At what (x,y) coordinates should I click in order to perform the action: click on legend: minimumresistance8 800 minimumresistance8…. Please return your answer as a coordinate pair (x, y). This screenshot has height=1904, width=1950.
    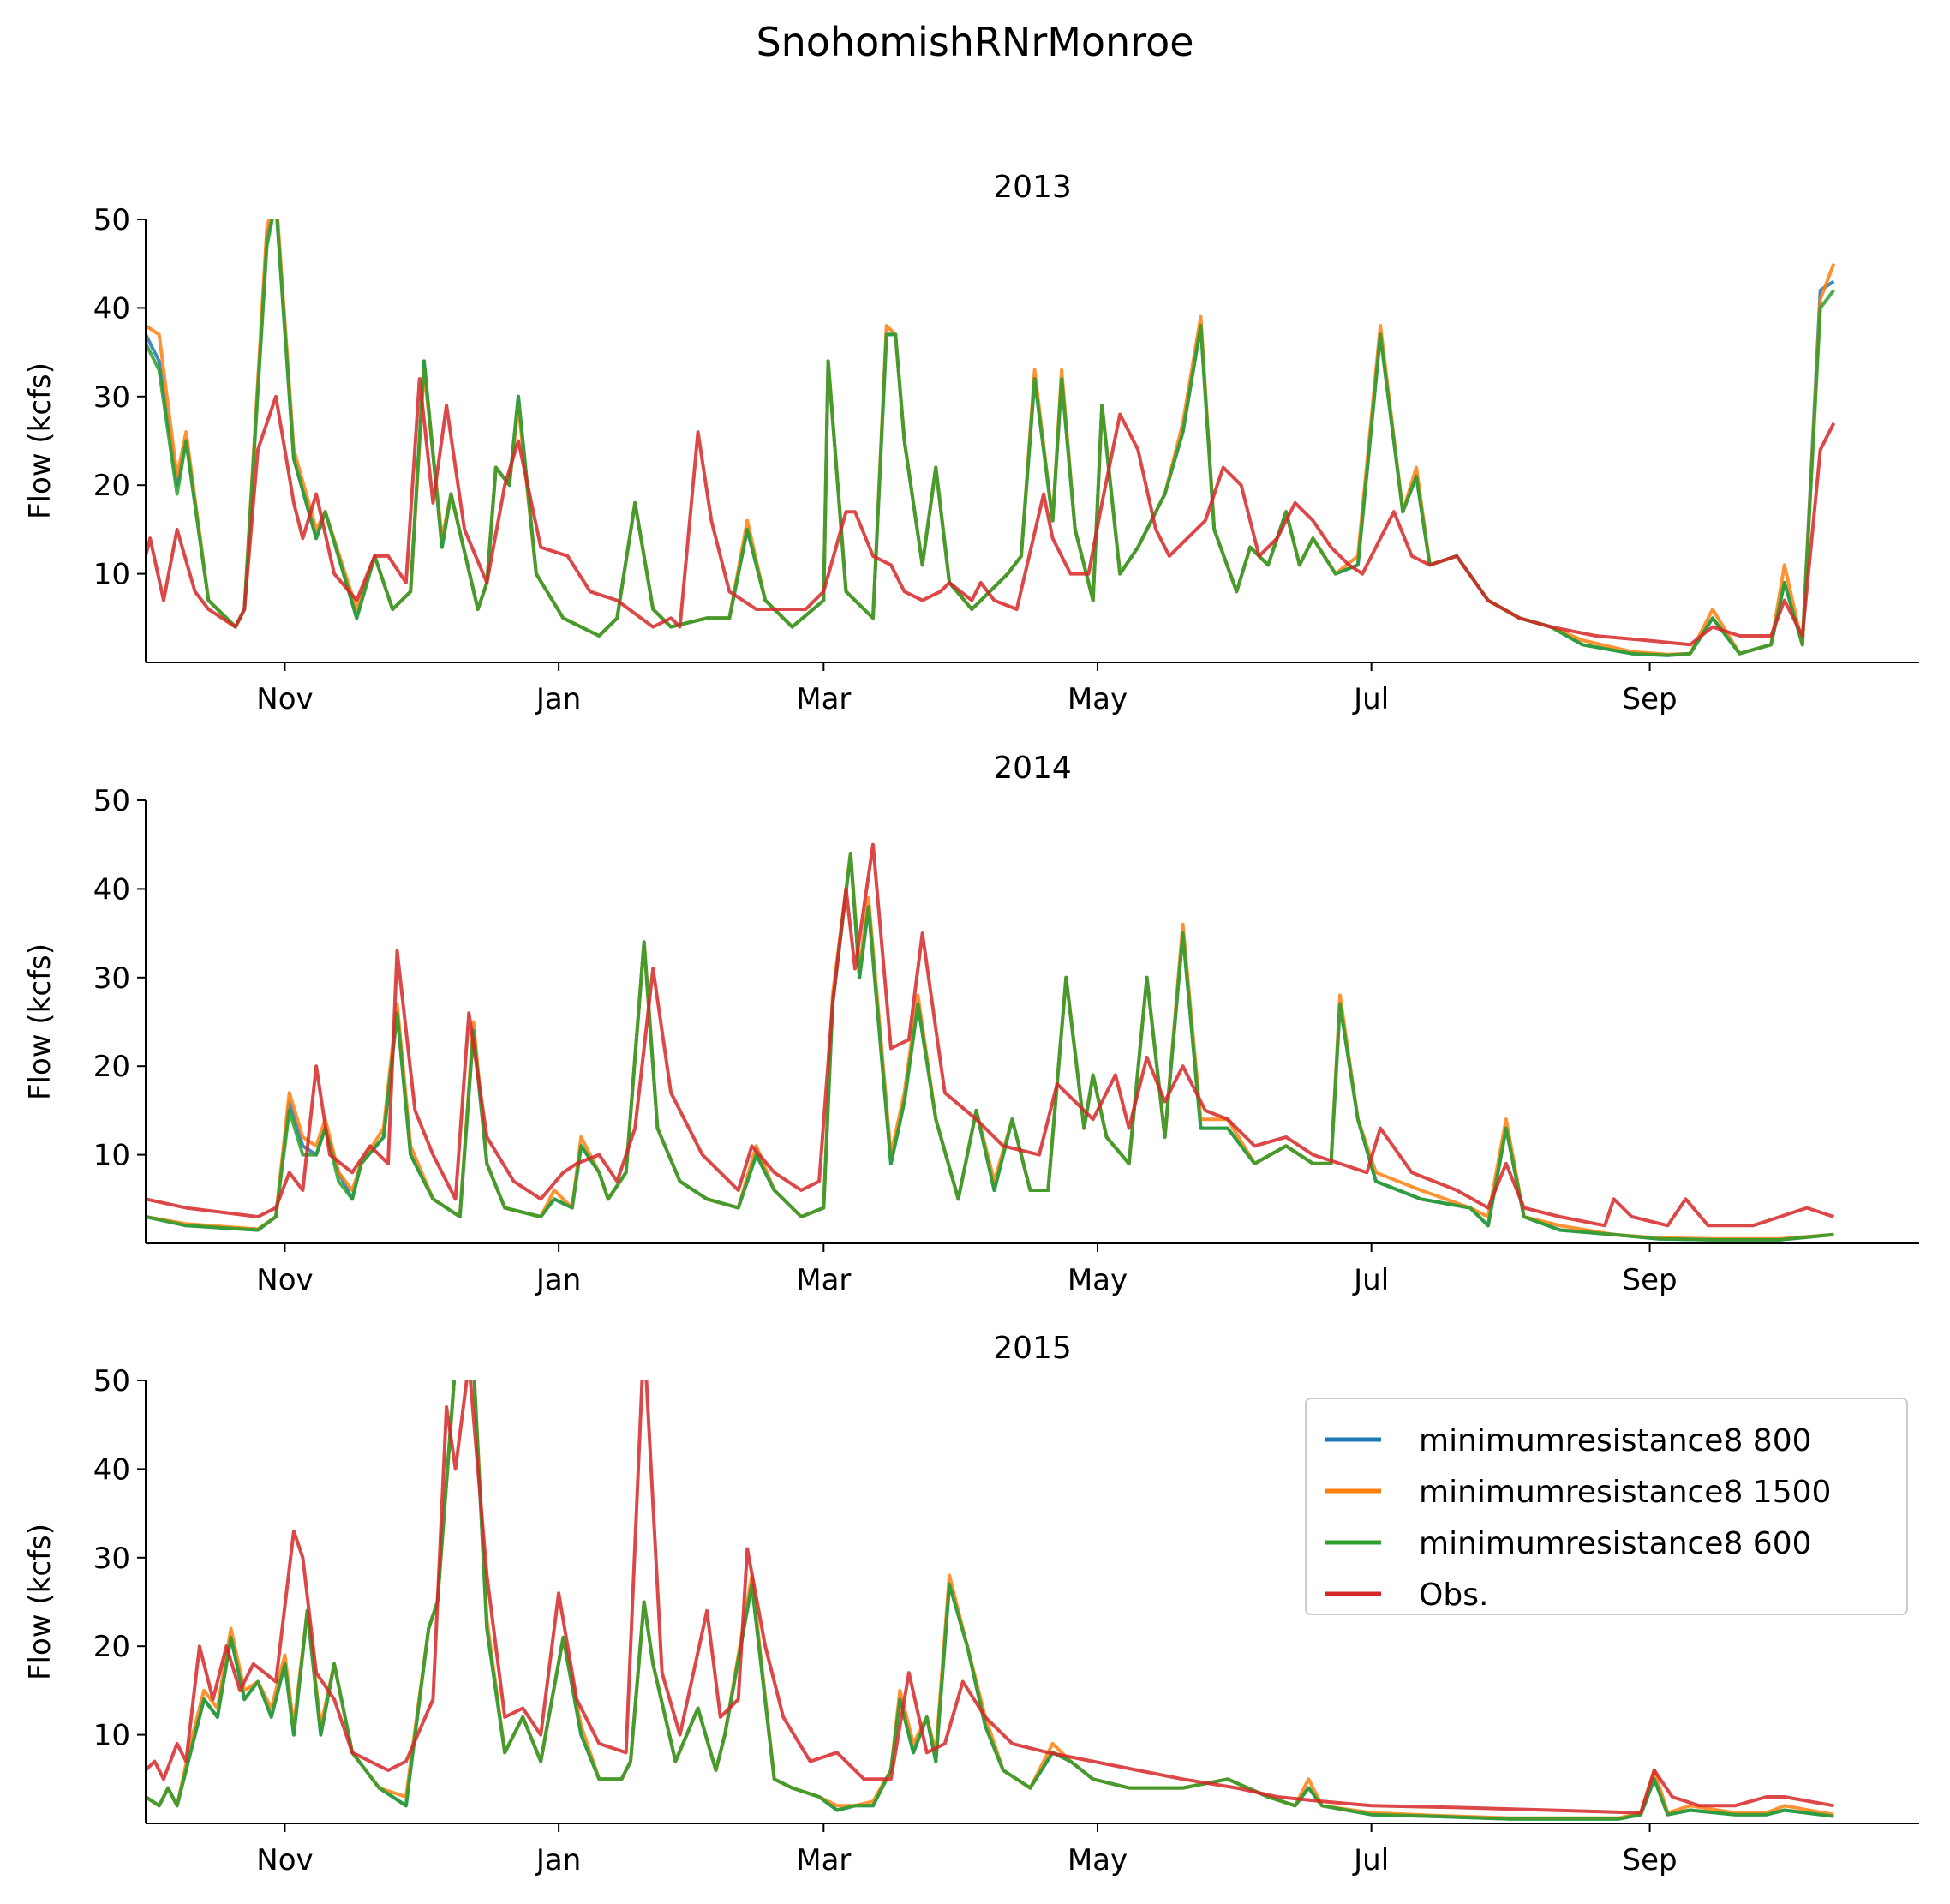
    Looking at the image, I should click on (1606, 1507).